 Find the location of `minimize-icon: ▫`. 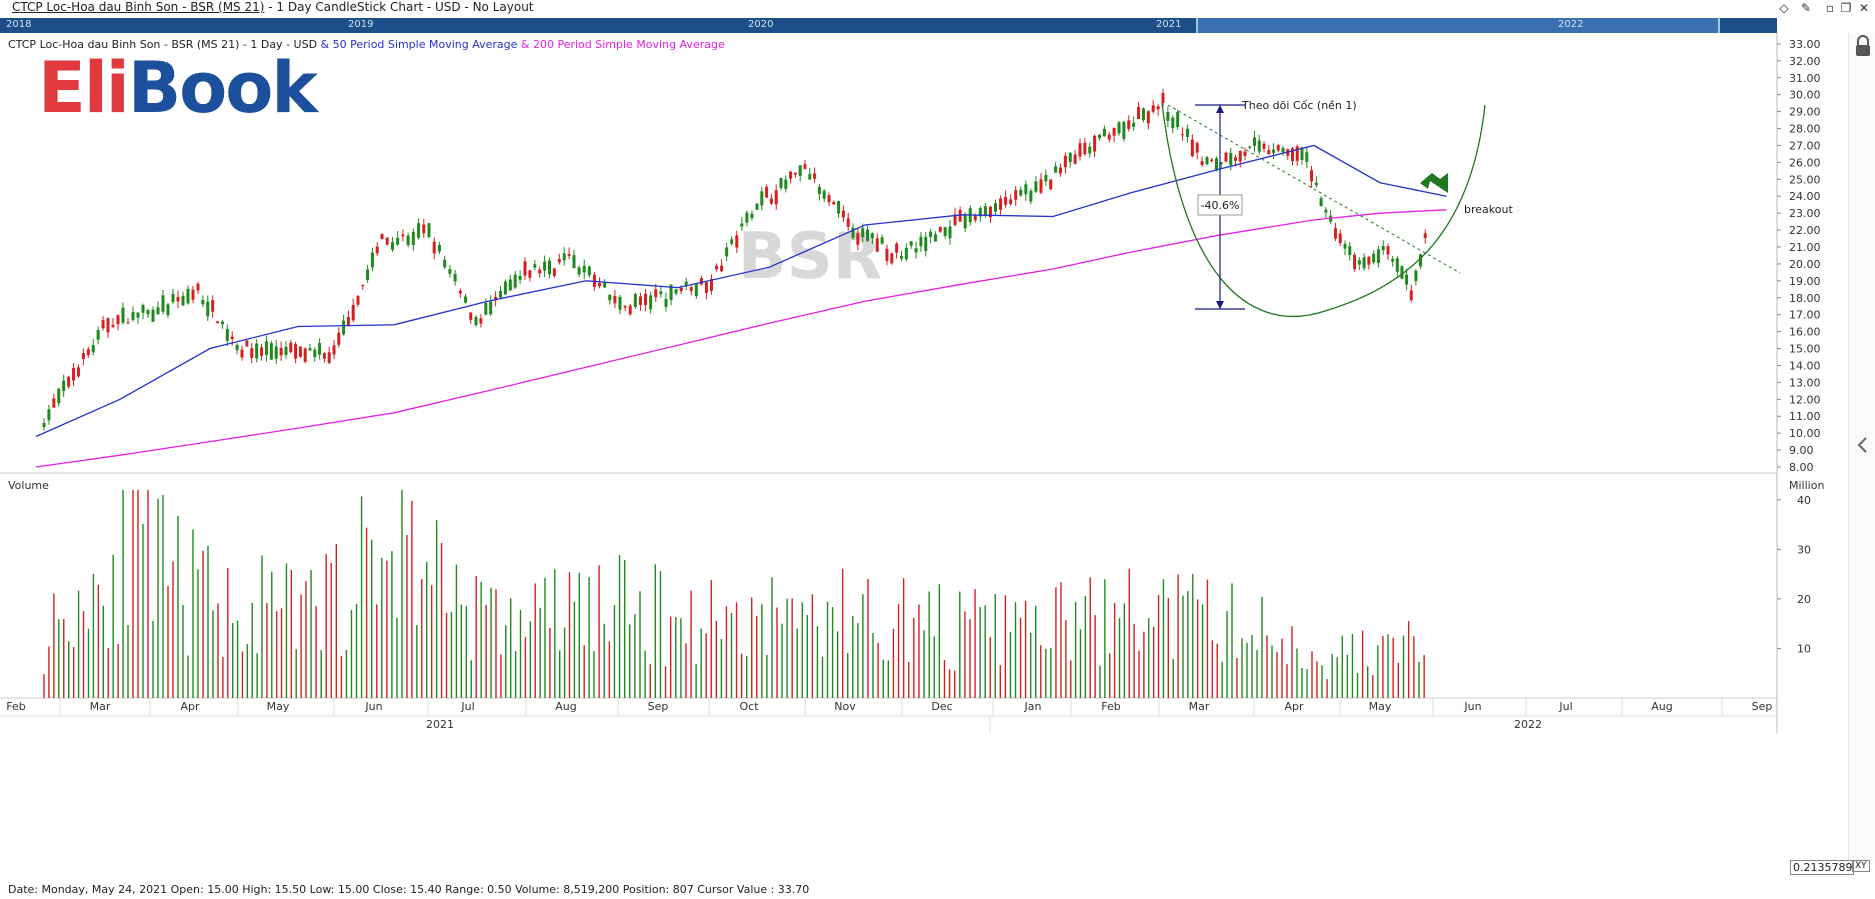

minimize-icon: ▫ is located at coordinates (1830, 8).